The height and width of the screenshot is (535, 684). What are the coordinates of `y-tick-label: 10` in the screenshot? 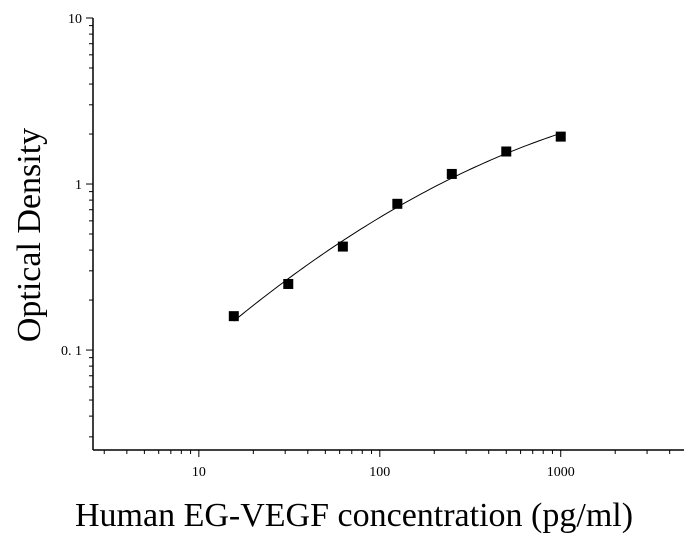 It's located at (75, 19).